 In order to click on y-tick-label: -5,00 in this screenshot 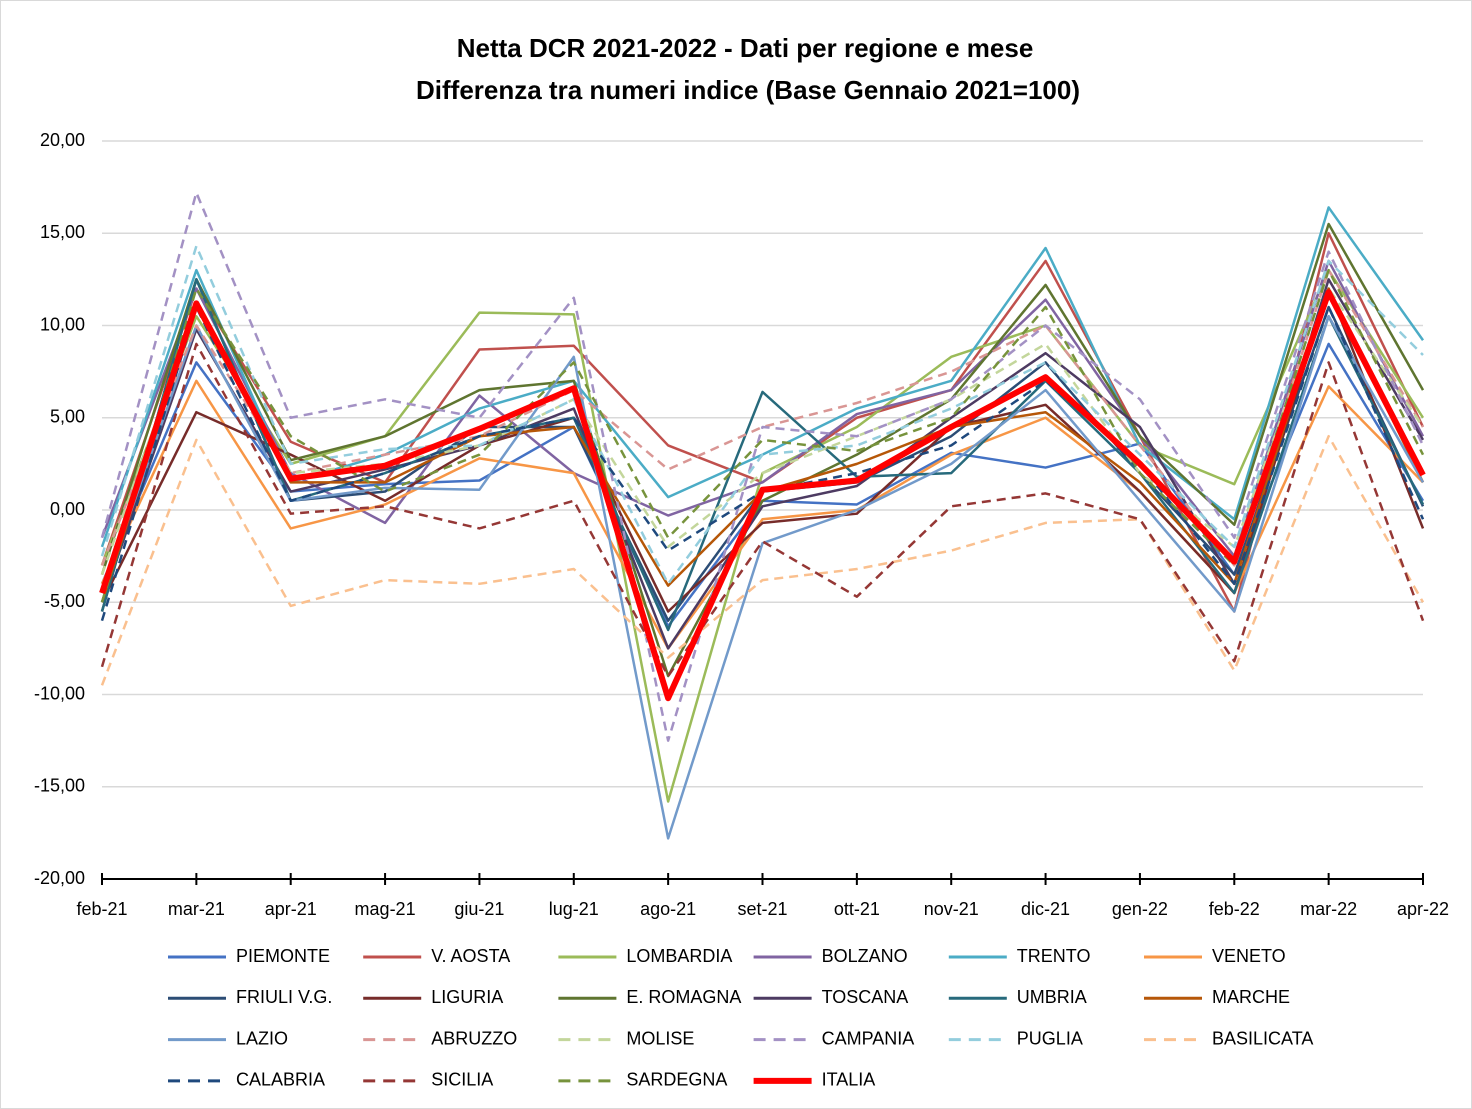, I will do `click(64, 601)`.